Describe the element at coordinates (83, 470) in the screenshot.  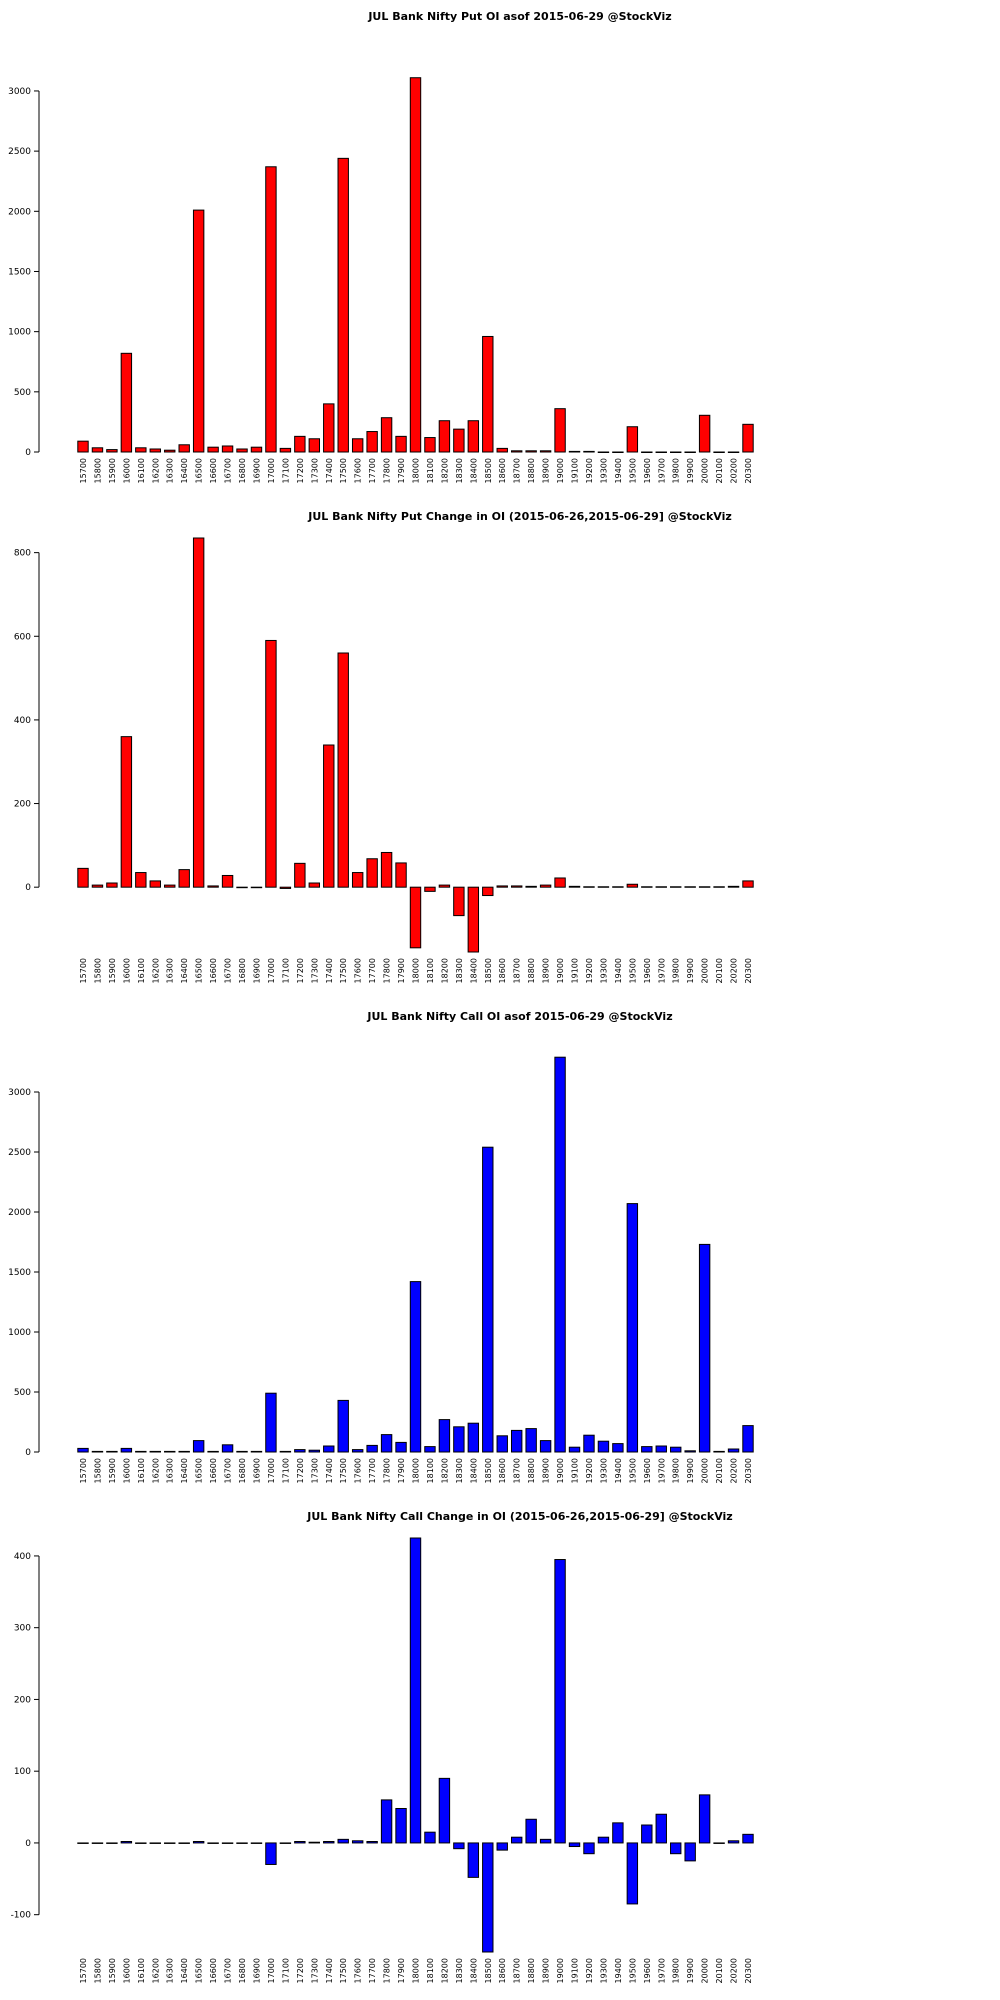
I see `x-tick-label: 15700` at that location.